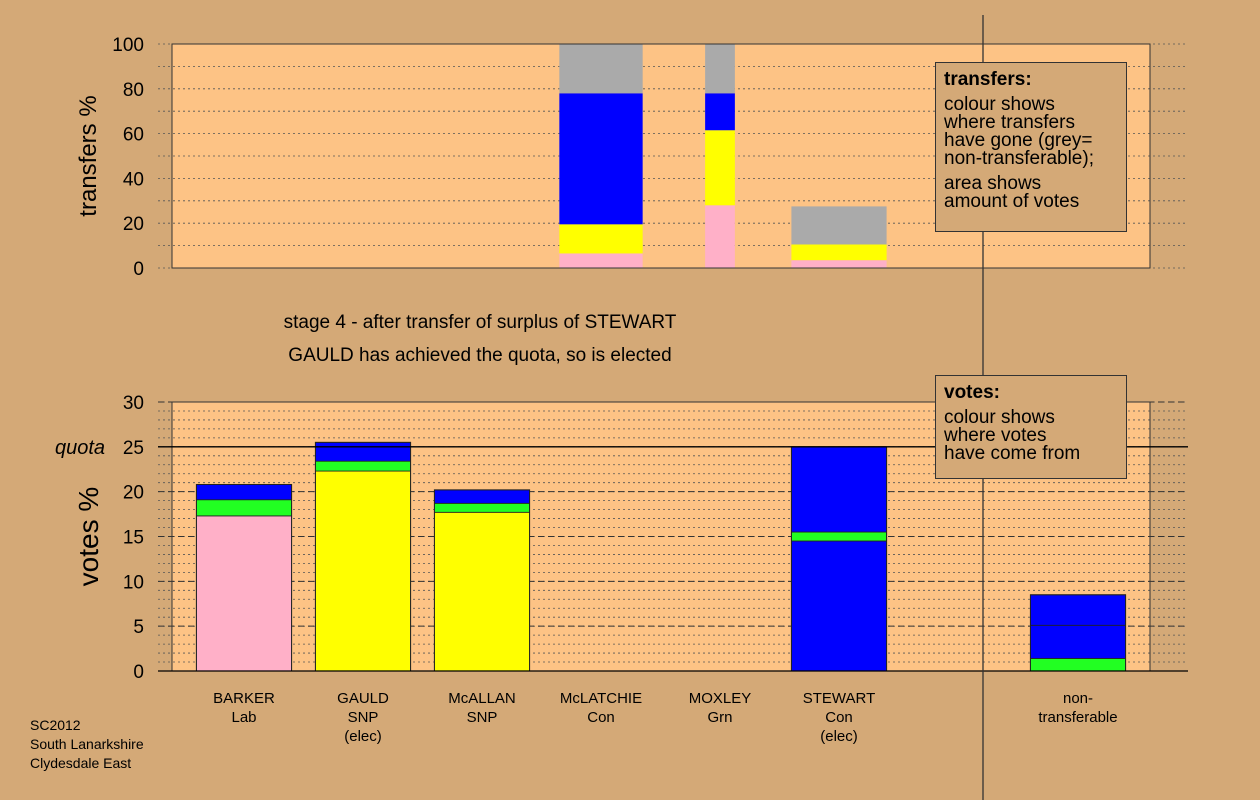  What do you see at coordinates (1078, 698) in the screenshot?
I see `category-name: non-` at bounding box center [1078, 698].